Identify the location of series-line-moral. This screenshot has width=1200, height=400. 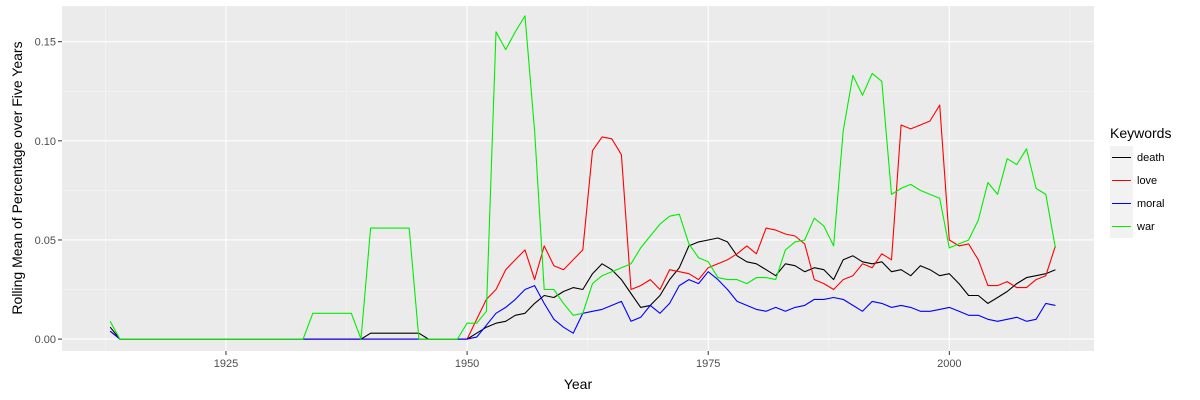
(582, 305).